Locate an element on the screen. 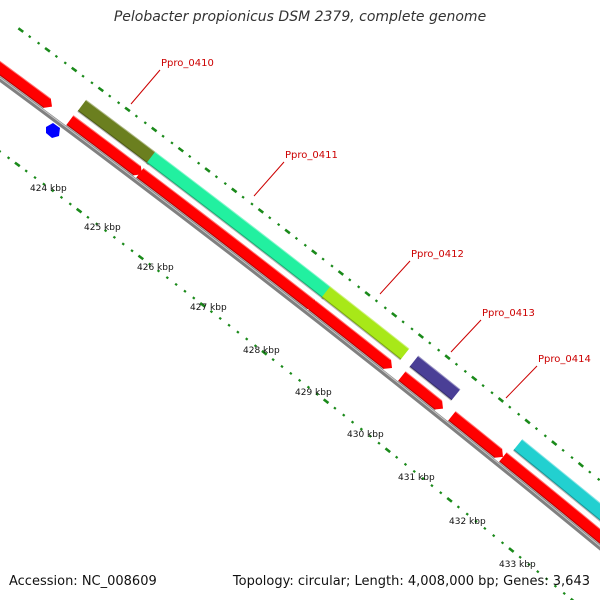  scale-tick-label: 428 kbp is located at coordinates (261, 351).